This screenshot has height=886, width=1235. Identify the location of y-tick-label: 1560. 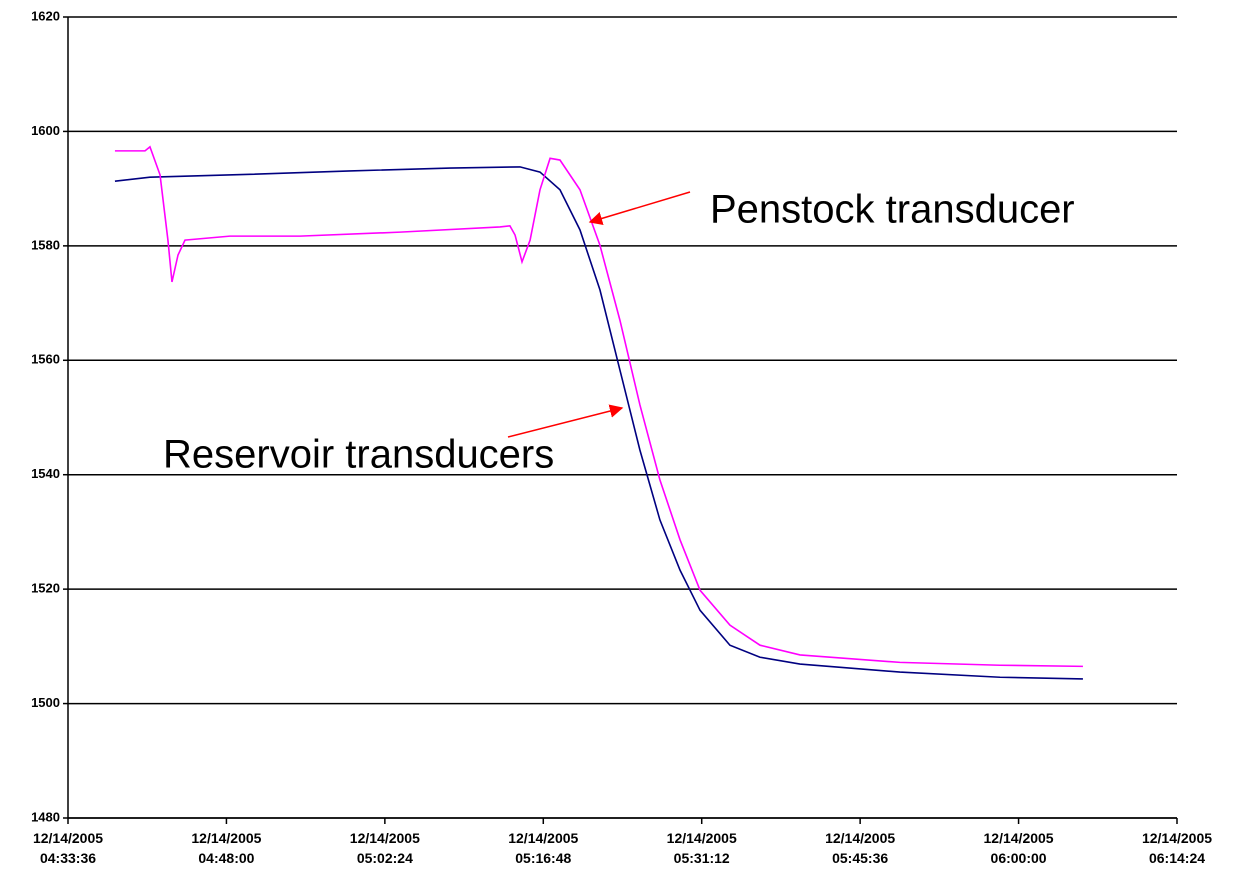
(45, 359).